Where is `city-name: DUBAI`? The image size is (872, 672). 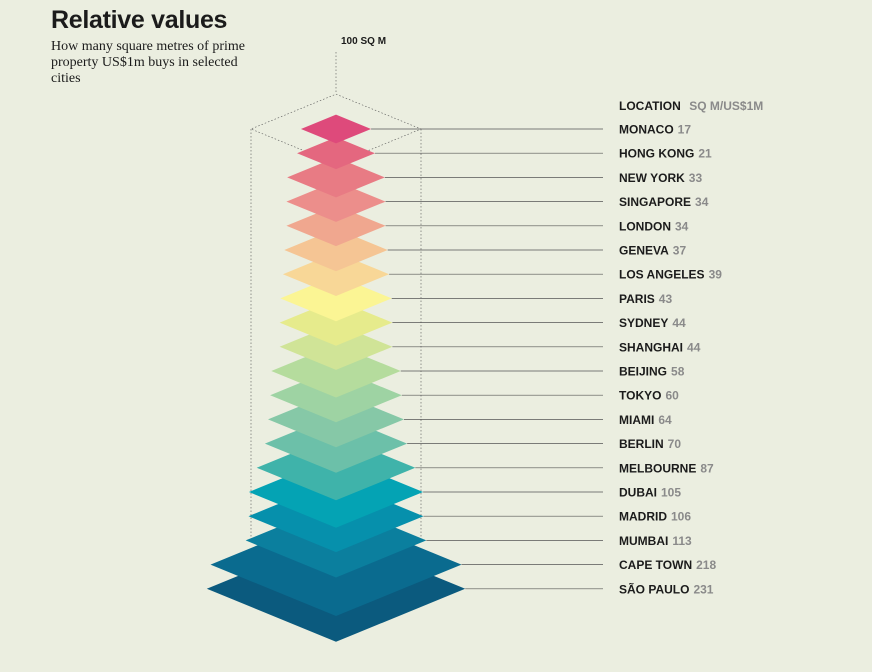 city-name: DUBAI is located at coordinates (638, 493).